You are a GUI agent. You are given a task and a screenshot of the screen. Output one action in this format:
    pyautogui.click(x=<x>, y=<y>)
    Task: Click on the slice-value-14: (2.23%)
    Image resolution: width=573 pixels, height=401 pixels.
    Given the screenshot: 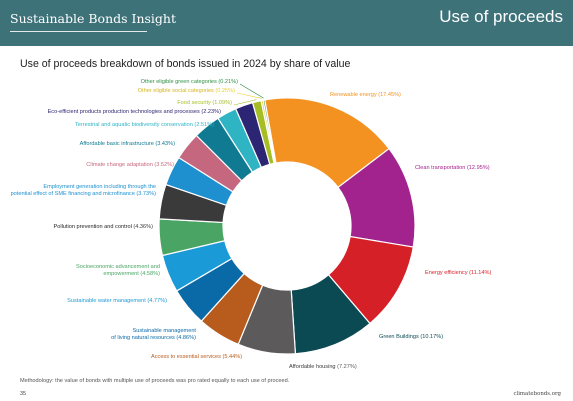 What is the action you would take?
    pyautogui.click(x=211, y=112)
    